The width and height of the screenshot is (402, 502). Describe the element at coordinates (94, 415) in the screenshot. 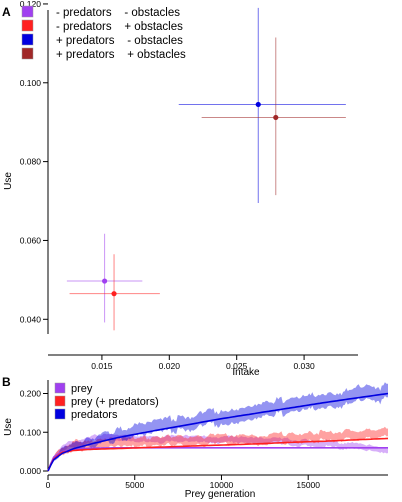

I see `panel-b-legend-label: predators` at that location.